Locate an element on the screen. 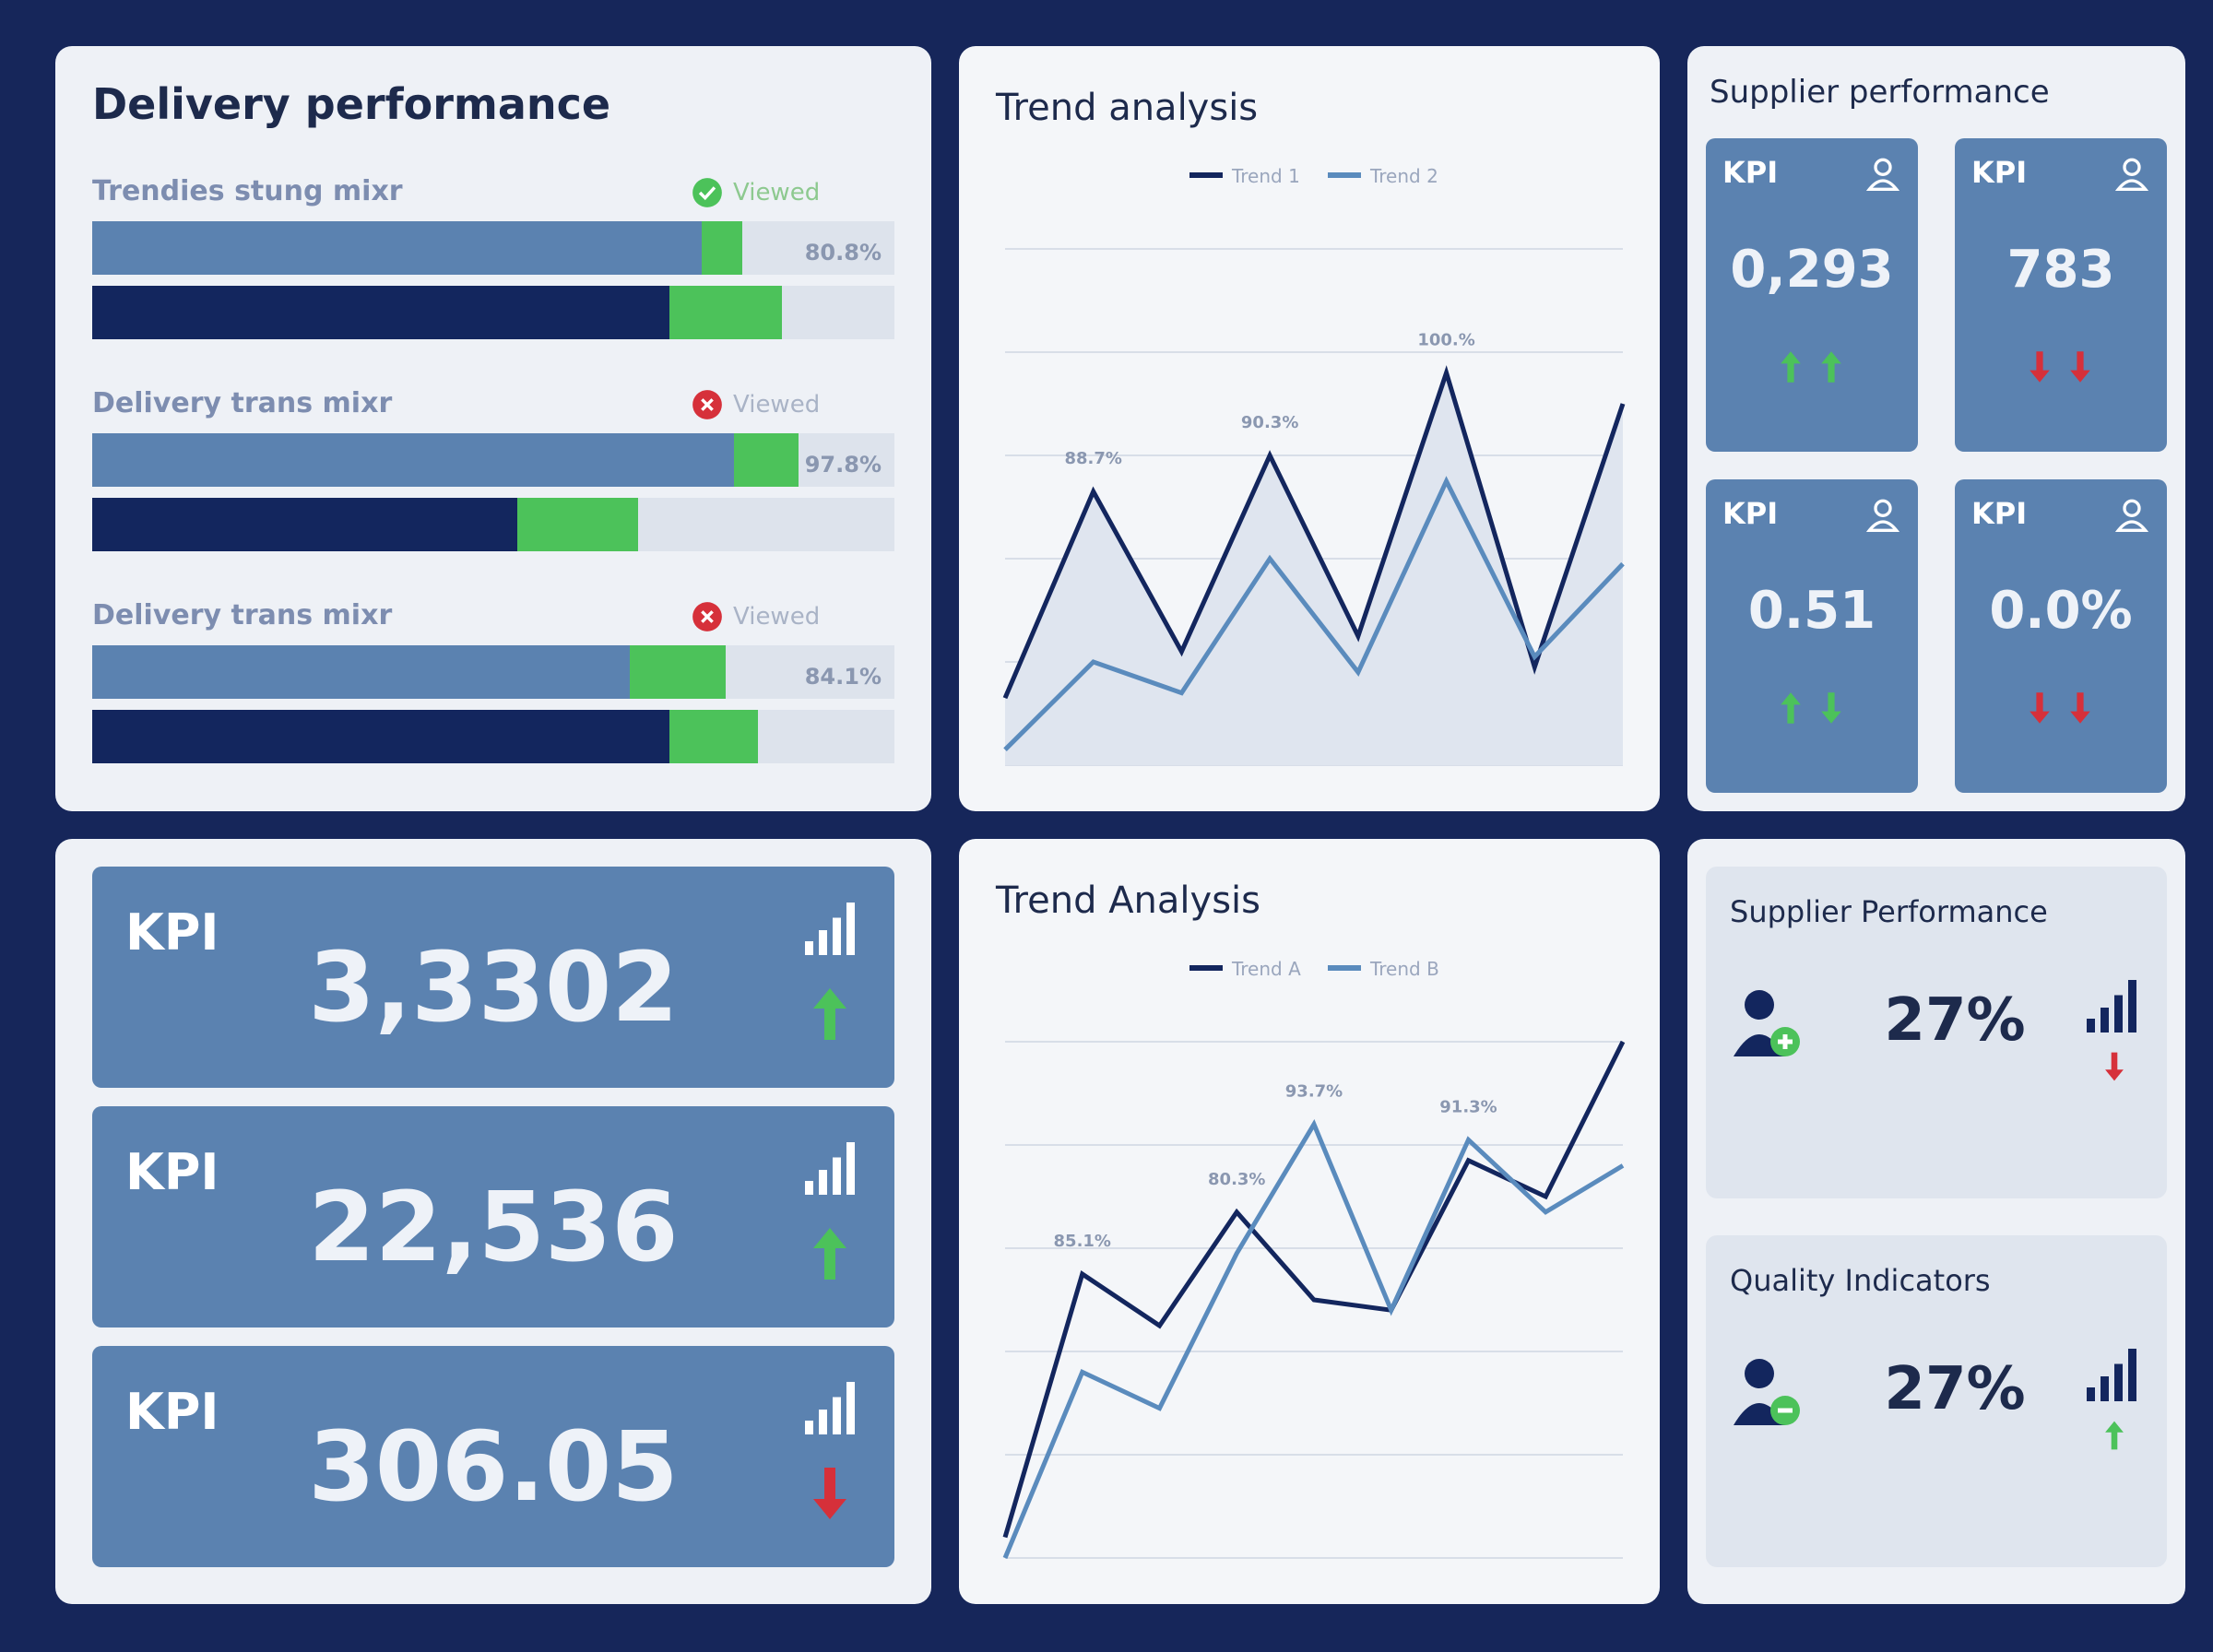  panel-title: Delivery performance is located at coordinates (351, 104).